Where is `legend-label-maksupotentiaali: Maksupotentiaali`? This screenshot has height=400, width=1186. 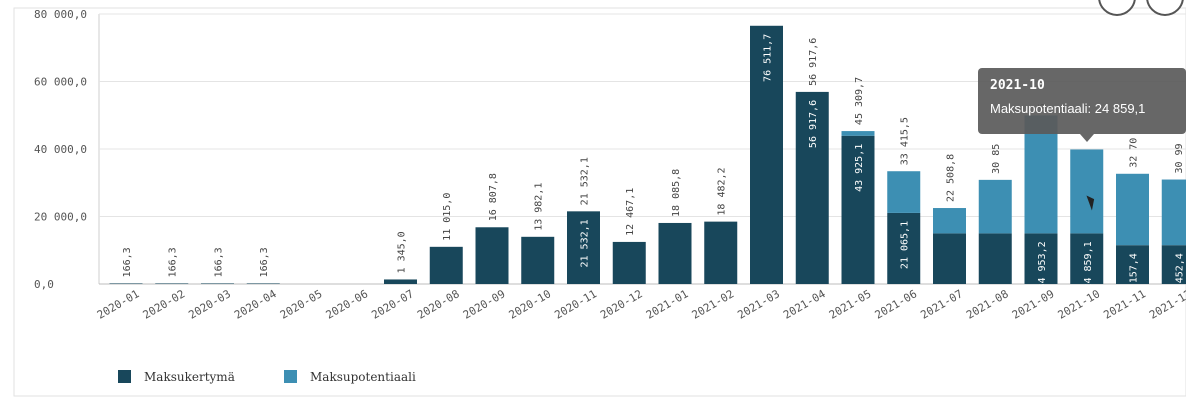
legend-label-maksupotentiaali: Maksupotentiaali is located at coordinates (363, 377).